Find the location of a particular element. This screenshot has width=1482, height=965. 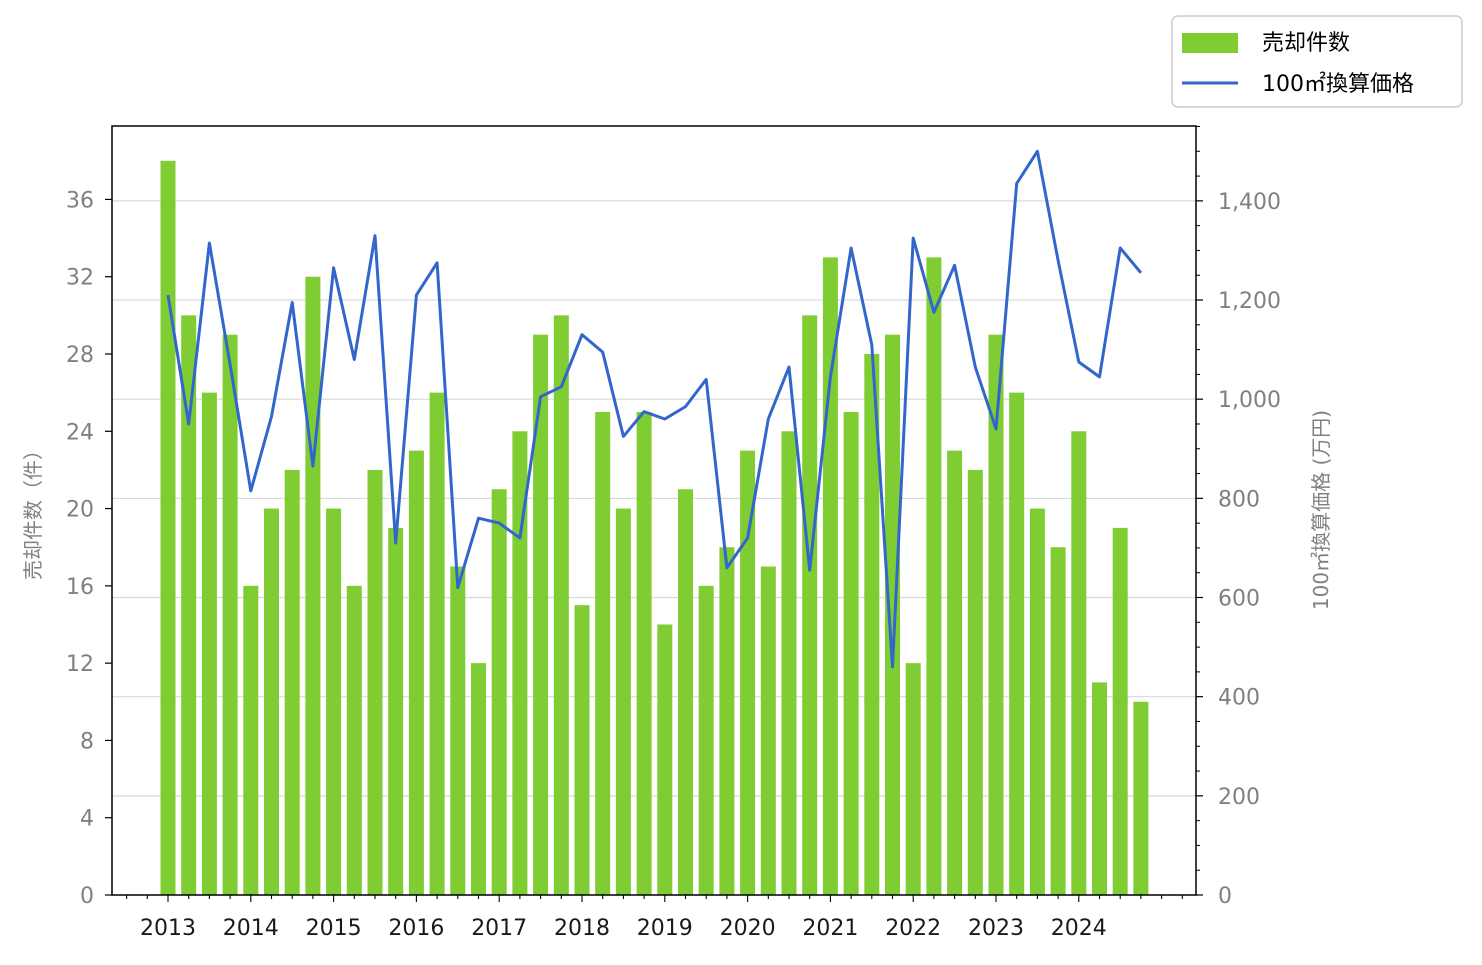

x-tick-label: 2015 is located at coordinates (334, 928).